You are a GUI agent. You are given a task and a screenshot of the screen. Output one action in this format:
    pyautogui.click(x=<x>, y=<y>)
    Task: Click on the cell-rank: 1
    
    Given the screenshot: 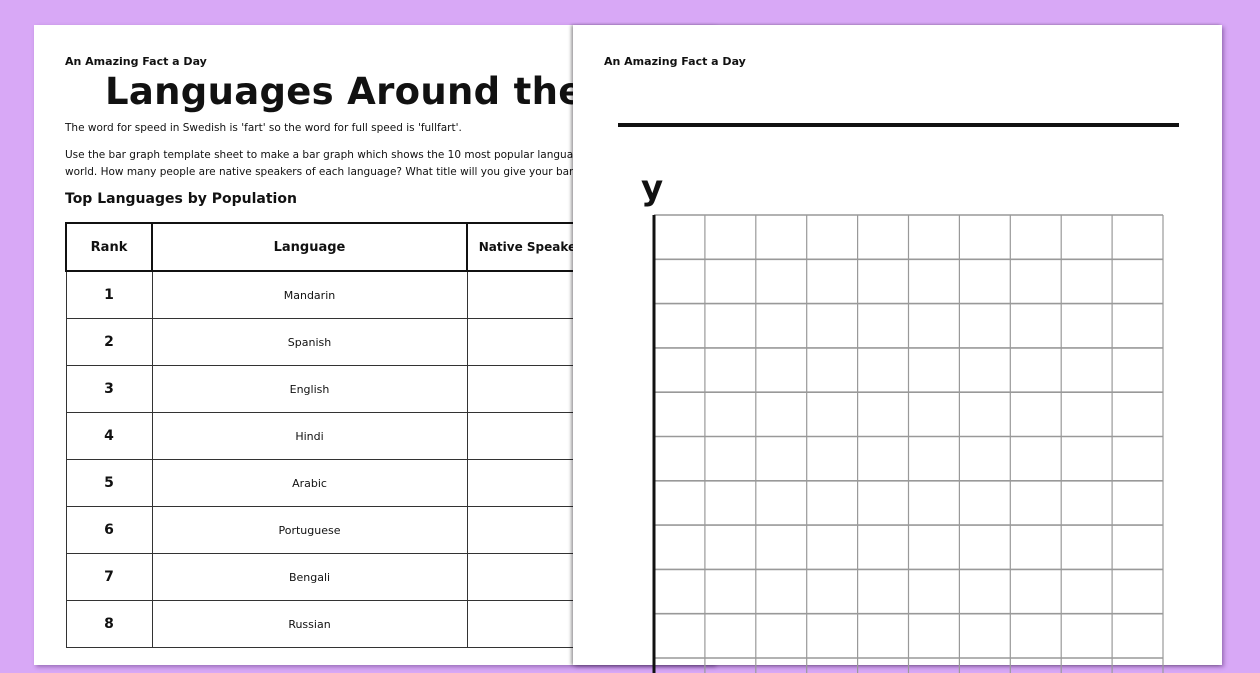 What is the action you would take?
    pyautogui.click(x=109, y=294)
    